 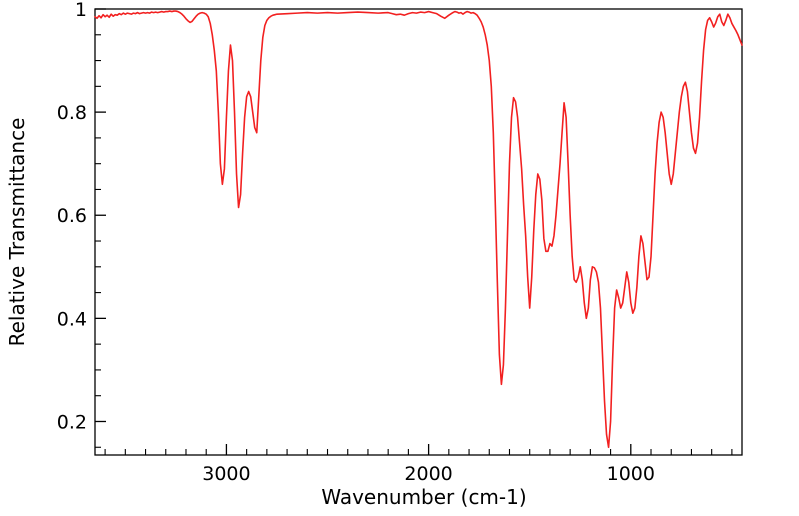 I want to click on y-axis-ticks, so click(x=100, y=228).